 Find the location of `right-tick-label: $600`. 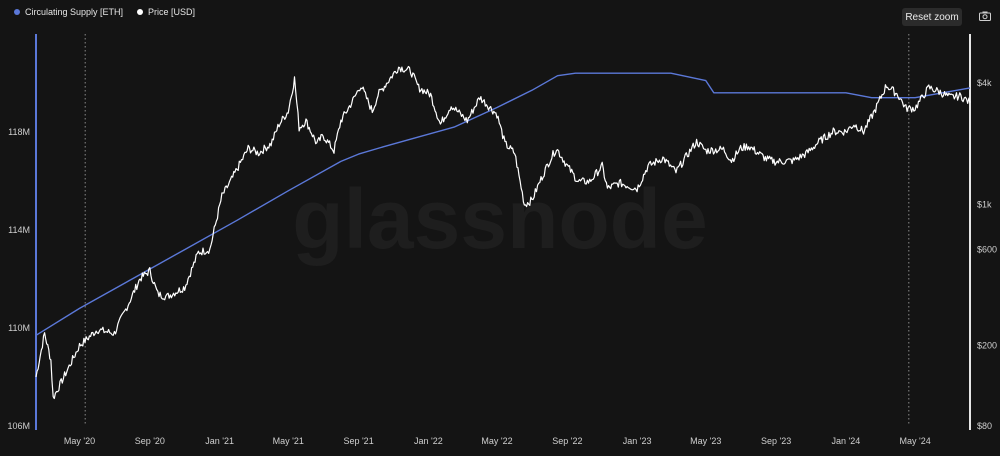

right-tick-label: $600 is located at coordinates (987, 249).